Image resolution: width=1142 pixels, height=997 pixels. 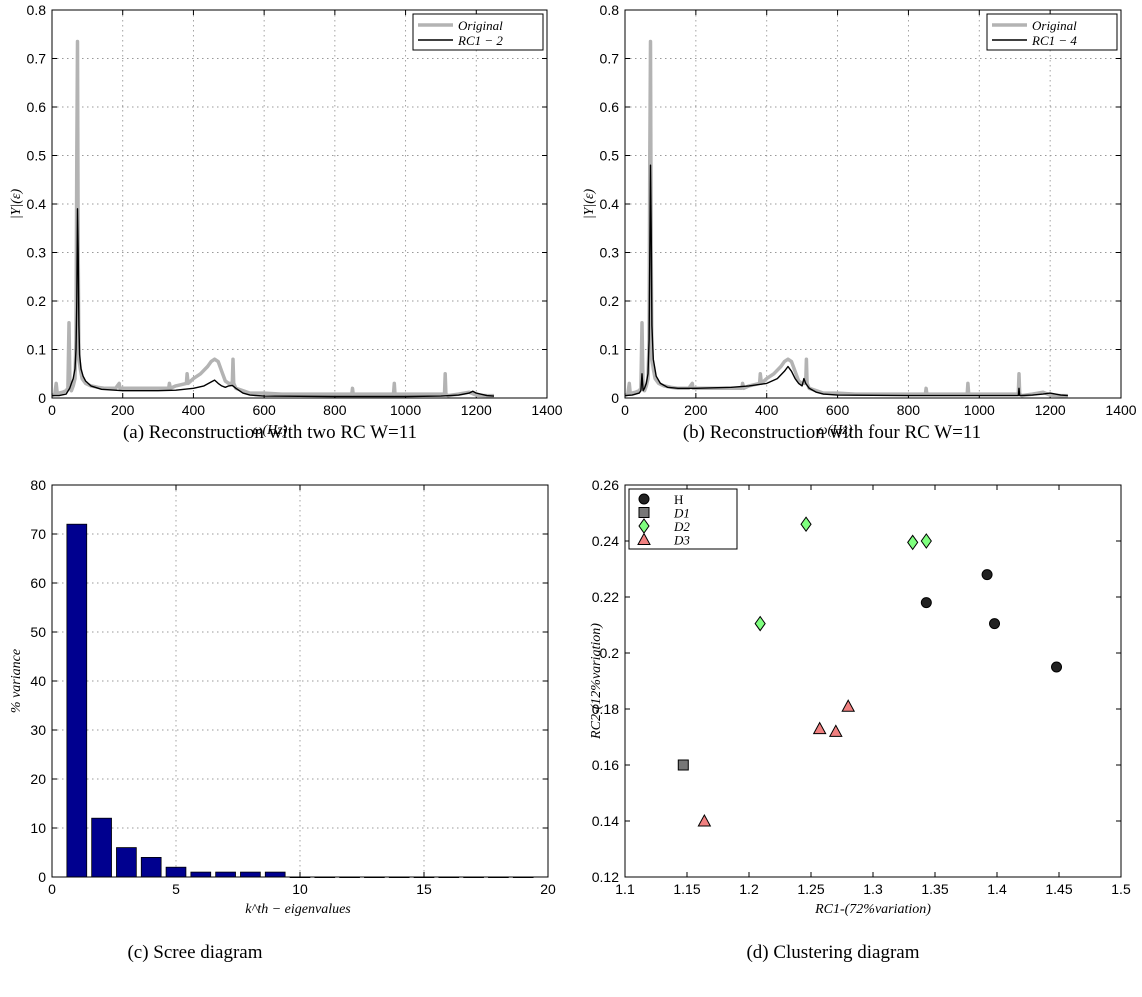 I want to click on x-axis-label: RC1-(72%variation), so click(x=872, y=909).